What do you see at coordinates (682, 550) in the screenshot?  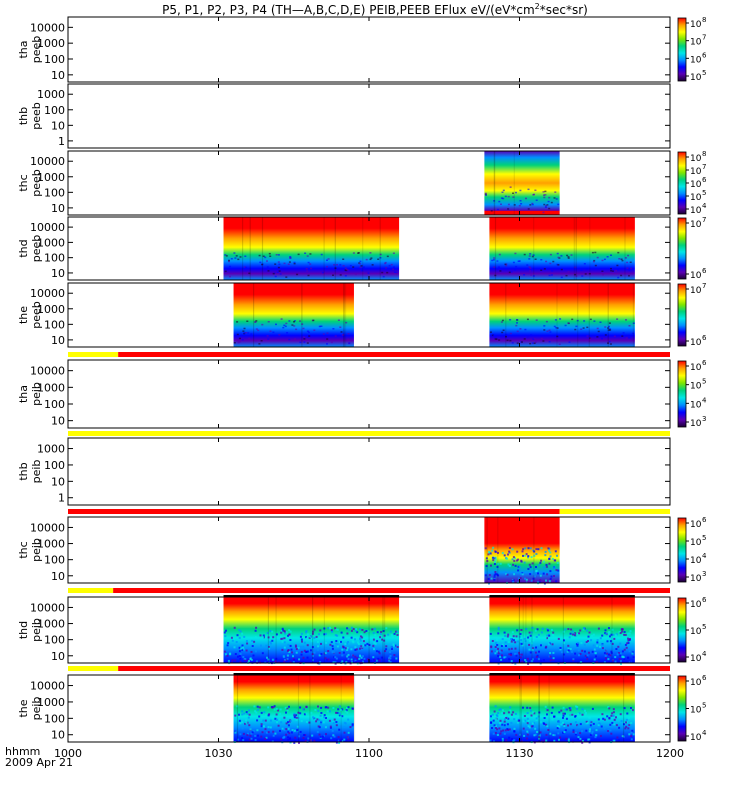 I see `colorbar` at bounding box center [682, 550].